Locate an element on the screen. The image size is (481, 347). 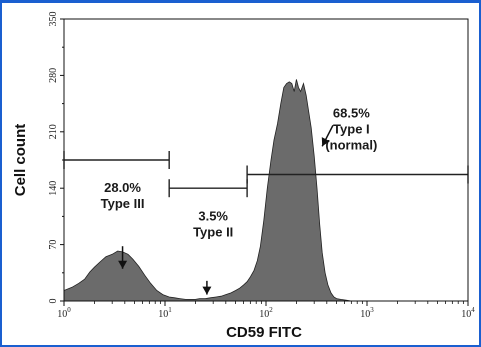
x-tick-exponent: 0 is located at coordinates (69, 310).